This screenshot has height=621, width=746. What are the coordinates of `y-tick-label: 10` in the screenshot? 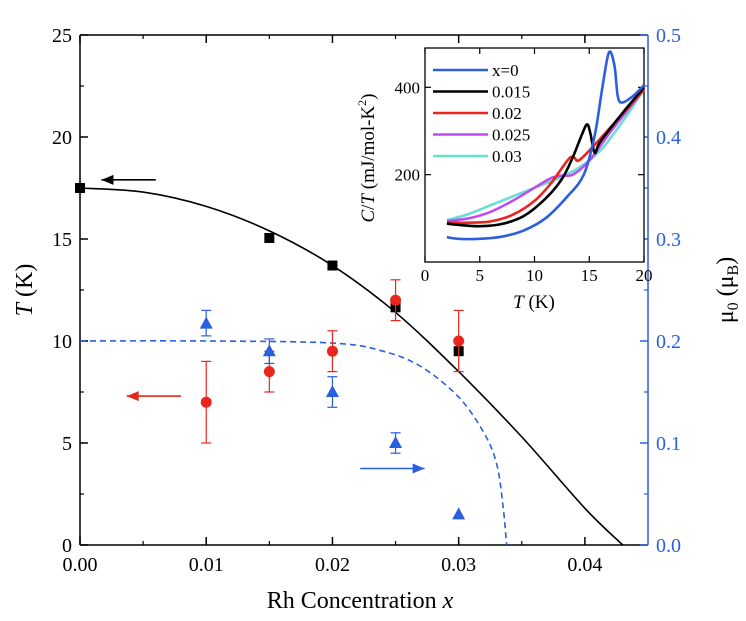 It's located at (62, 342).